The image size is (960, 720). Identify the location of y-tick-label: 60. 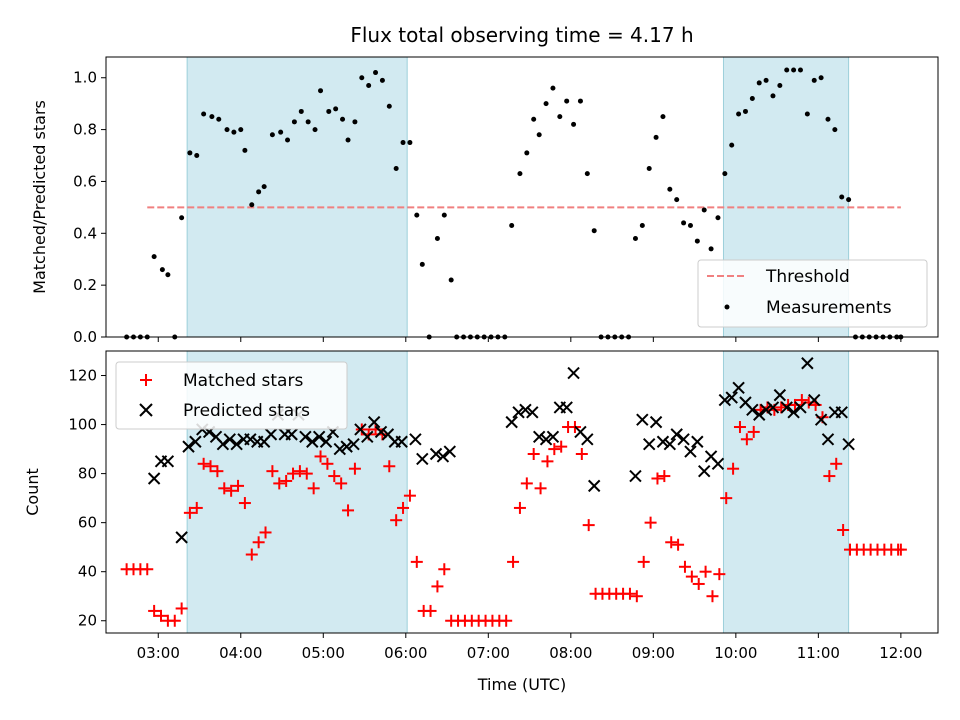
(87, 523).